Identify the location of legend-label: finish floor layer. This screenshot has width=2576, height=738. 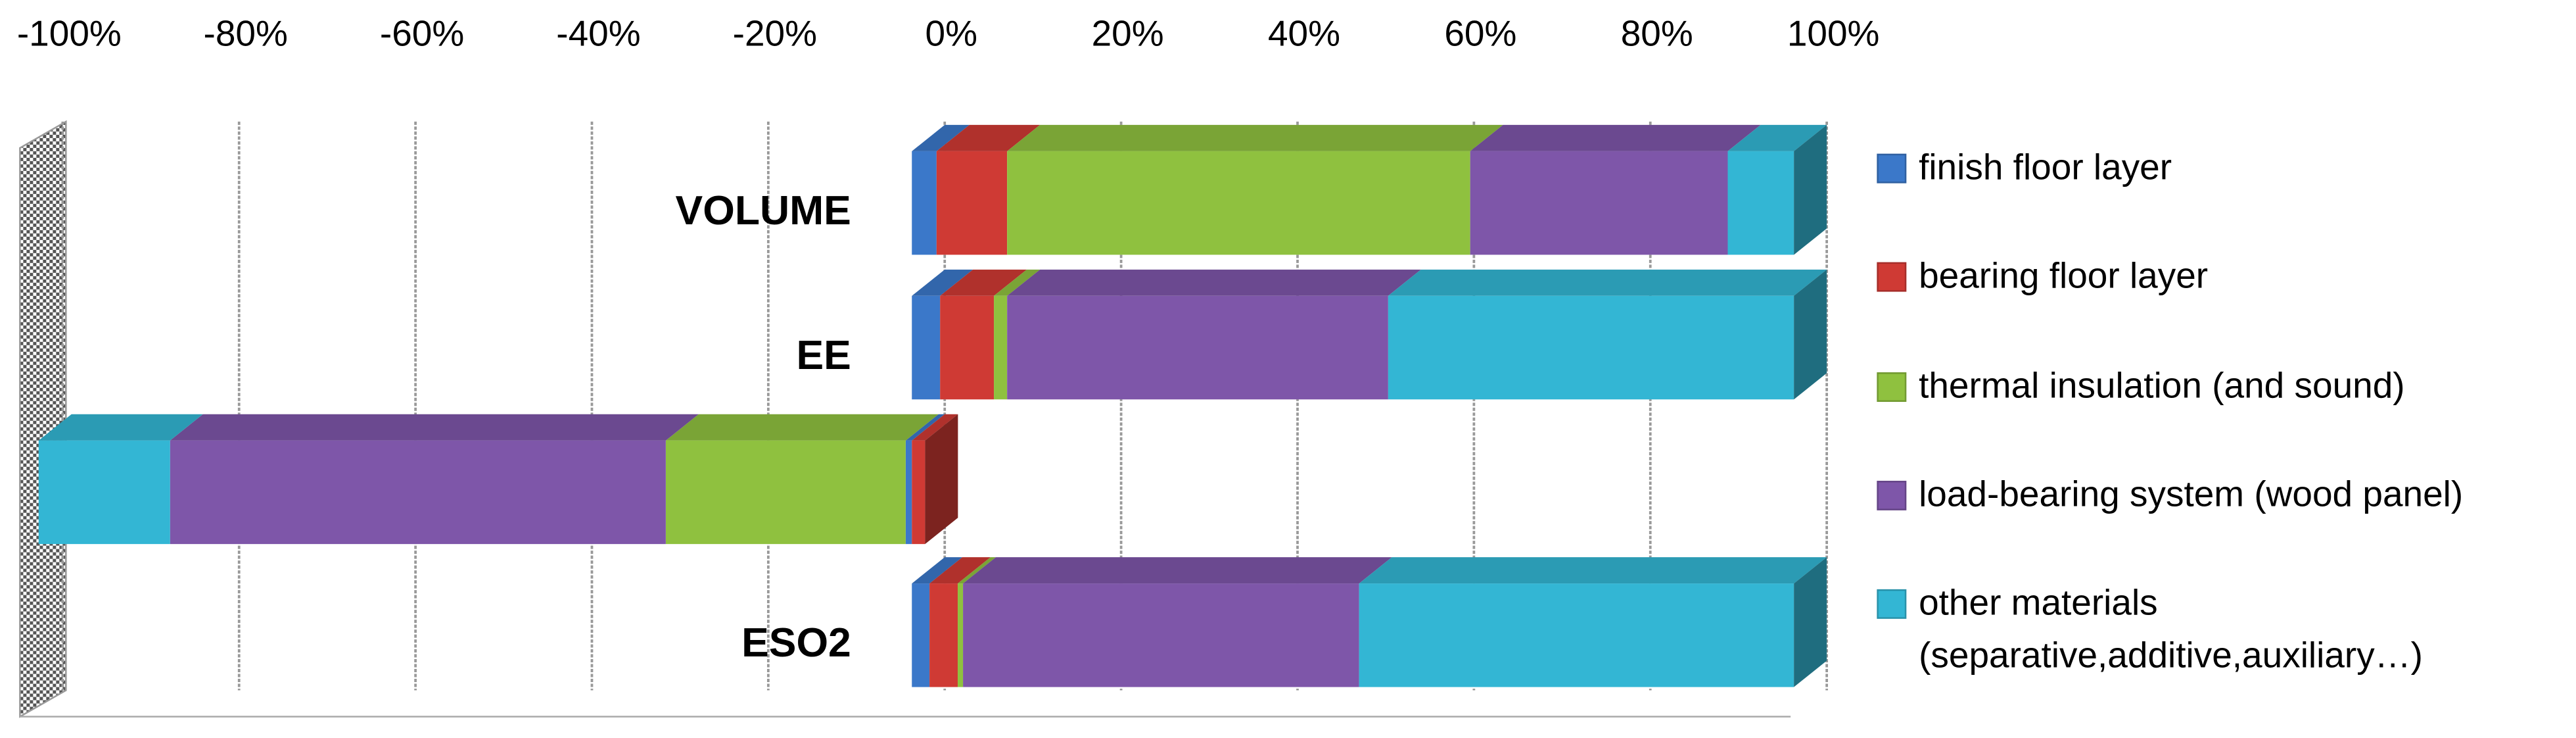
(2045, 166).